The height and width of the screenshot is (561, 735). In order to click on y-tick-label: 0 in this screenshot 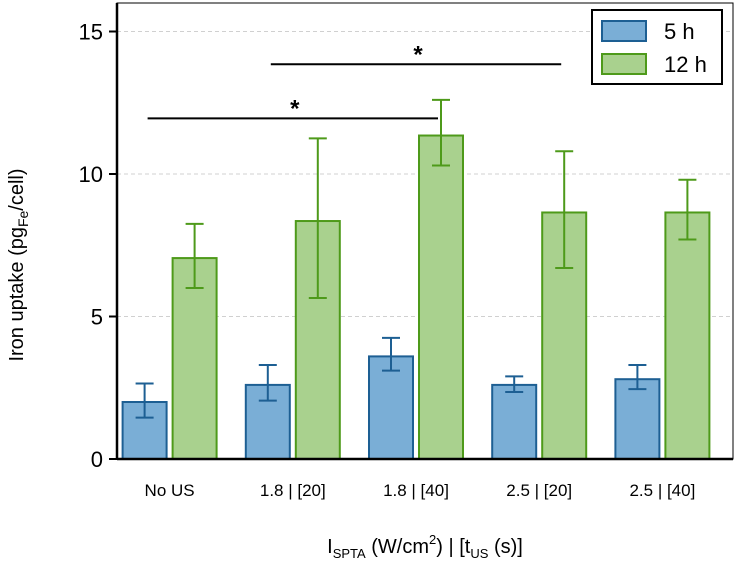, I will do `click(97, 459)`.